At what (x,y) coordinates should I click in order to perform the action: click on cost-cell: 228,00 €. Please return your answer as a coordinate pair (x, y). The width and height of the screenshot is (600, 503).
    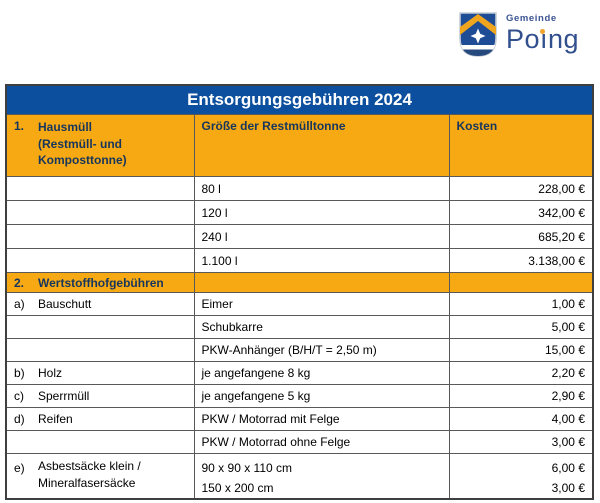
    Looking at the image, I should click on (521, 188).